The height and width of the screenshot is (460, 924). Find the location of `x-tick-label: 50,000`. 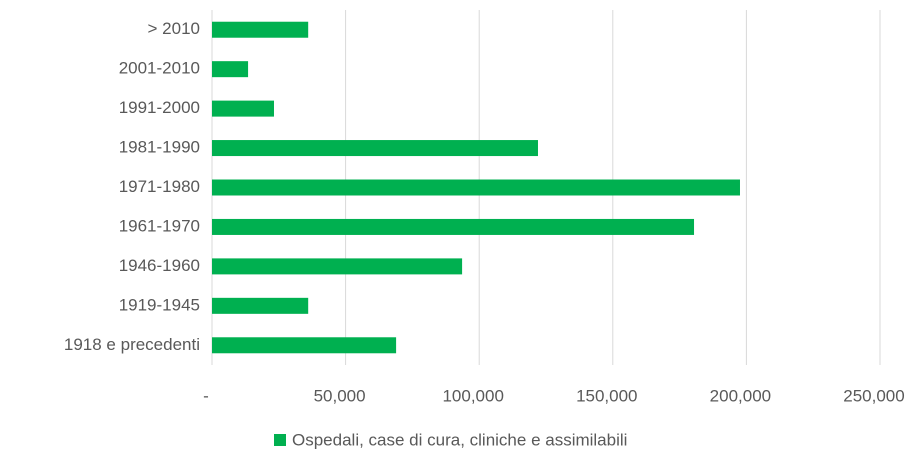

x-tick-label: 50,000 is located at coordinates (340, 395).